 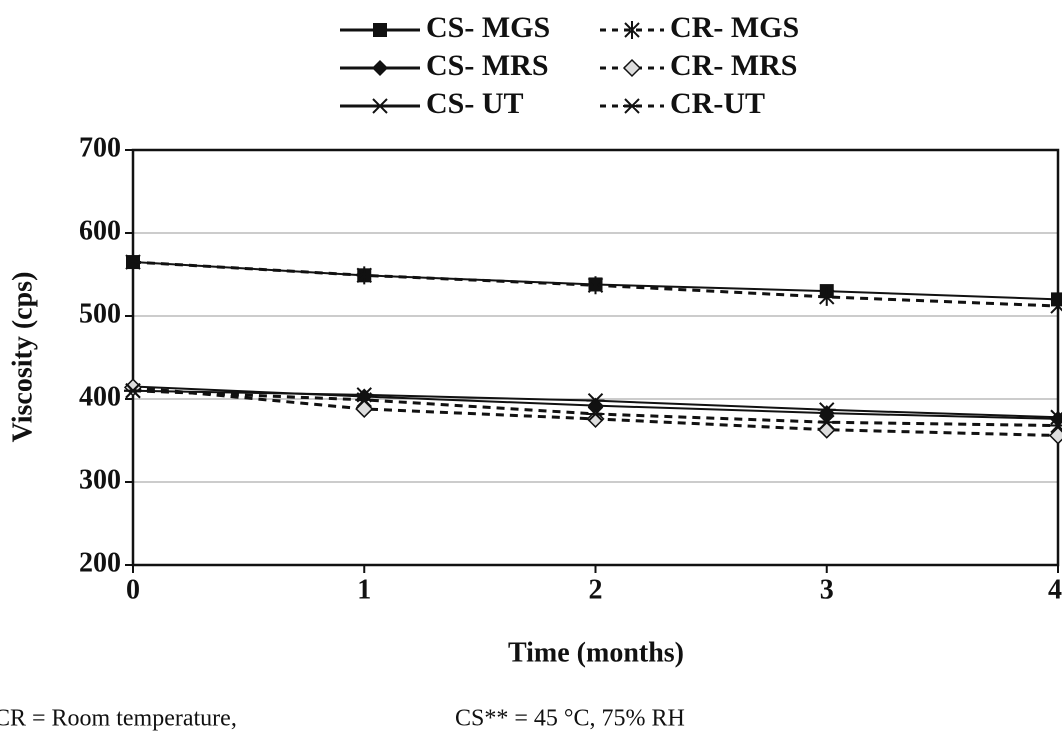 What do you see at coordinates (1055, 589) in the screenshot?
I see `x-tick-label: 4` at bounding box center [1055, 589].